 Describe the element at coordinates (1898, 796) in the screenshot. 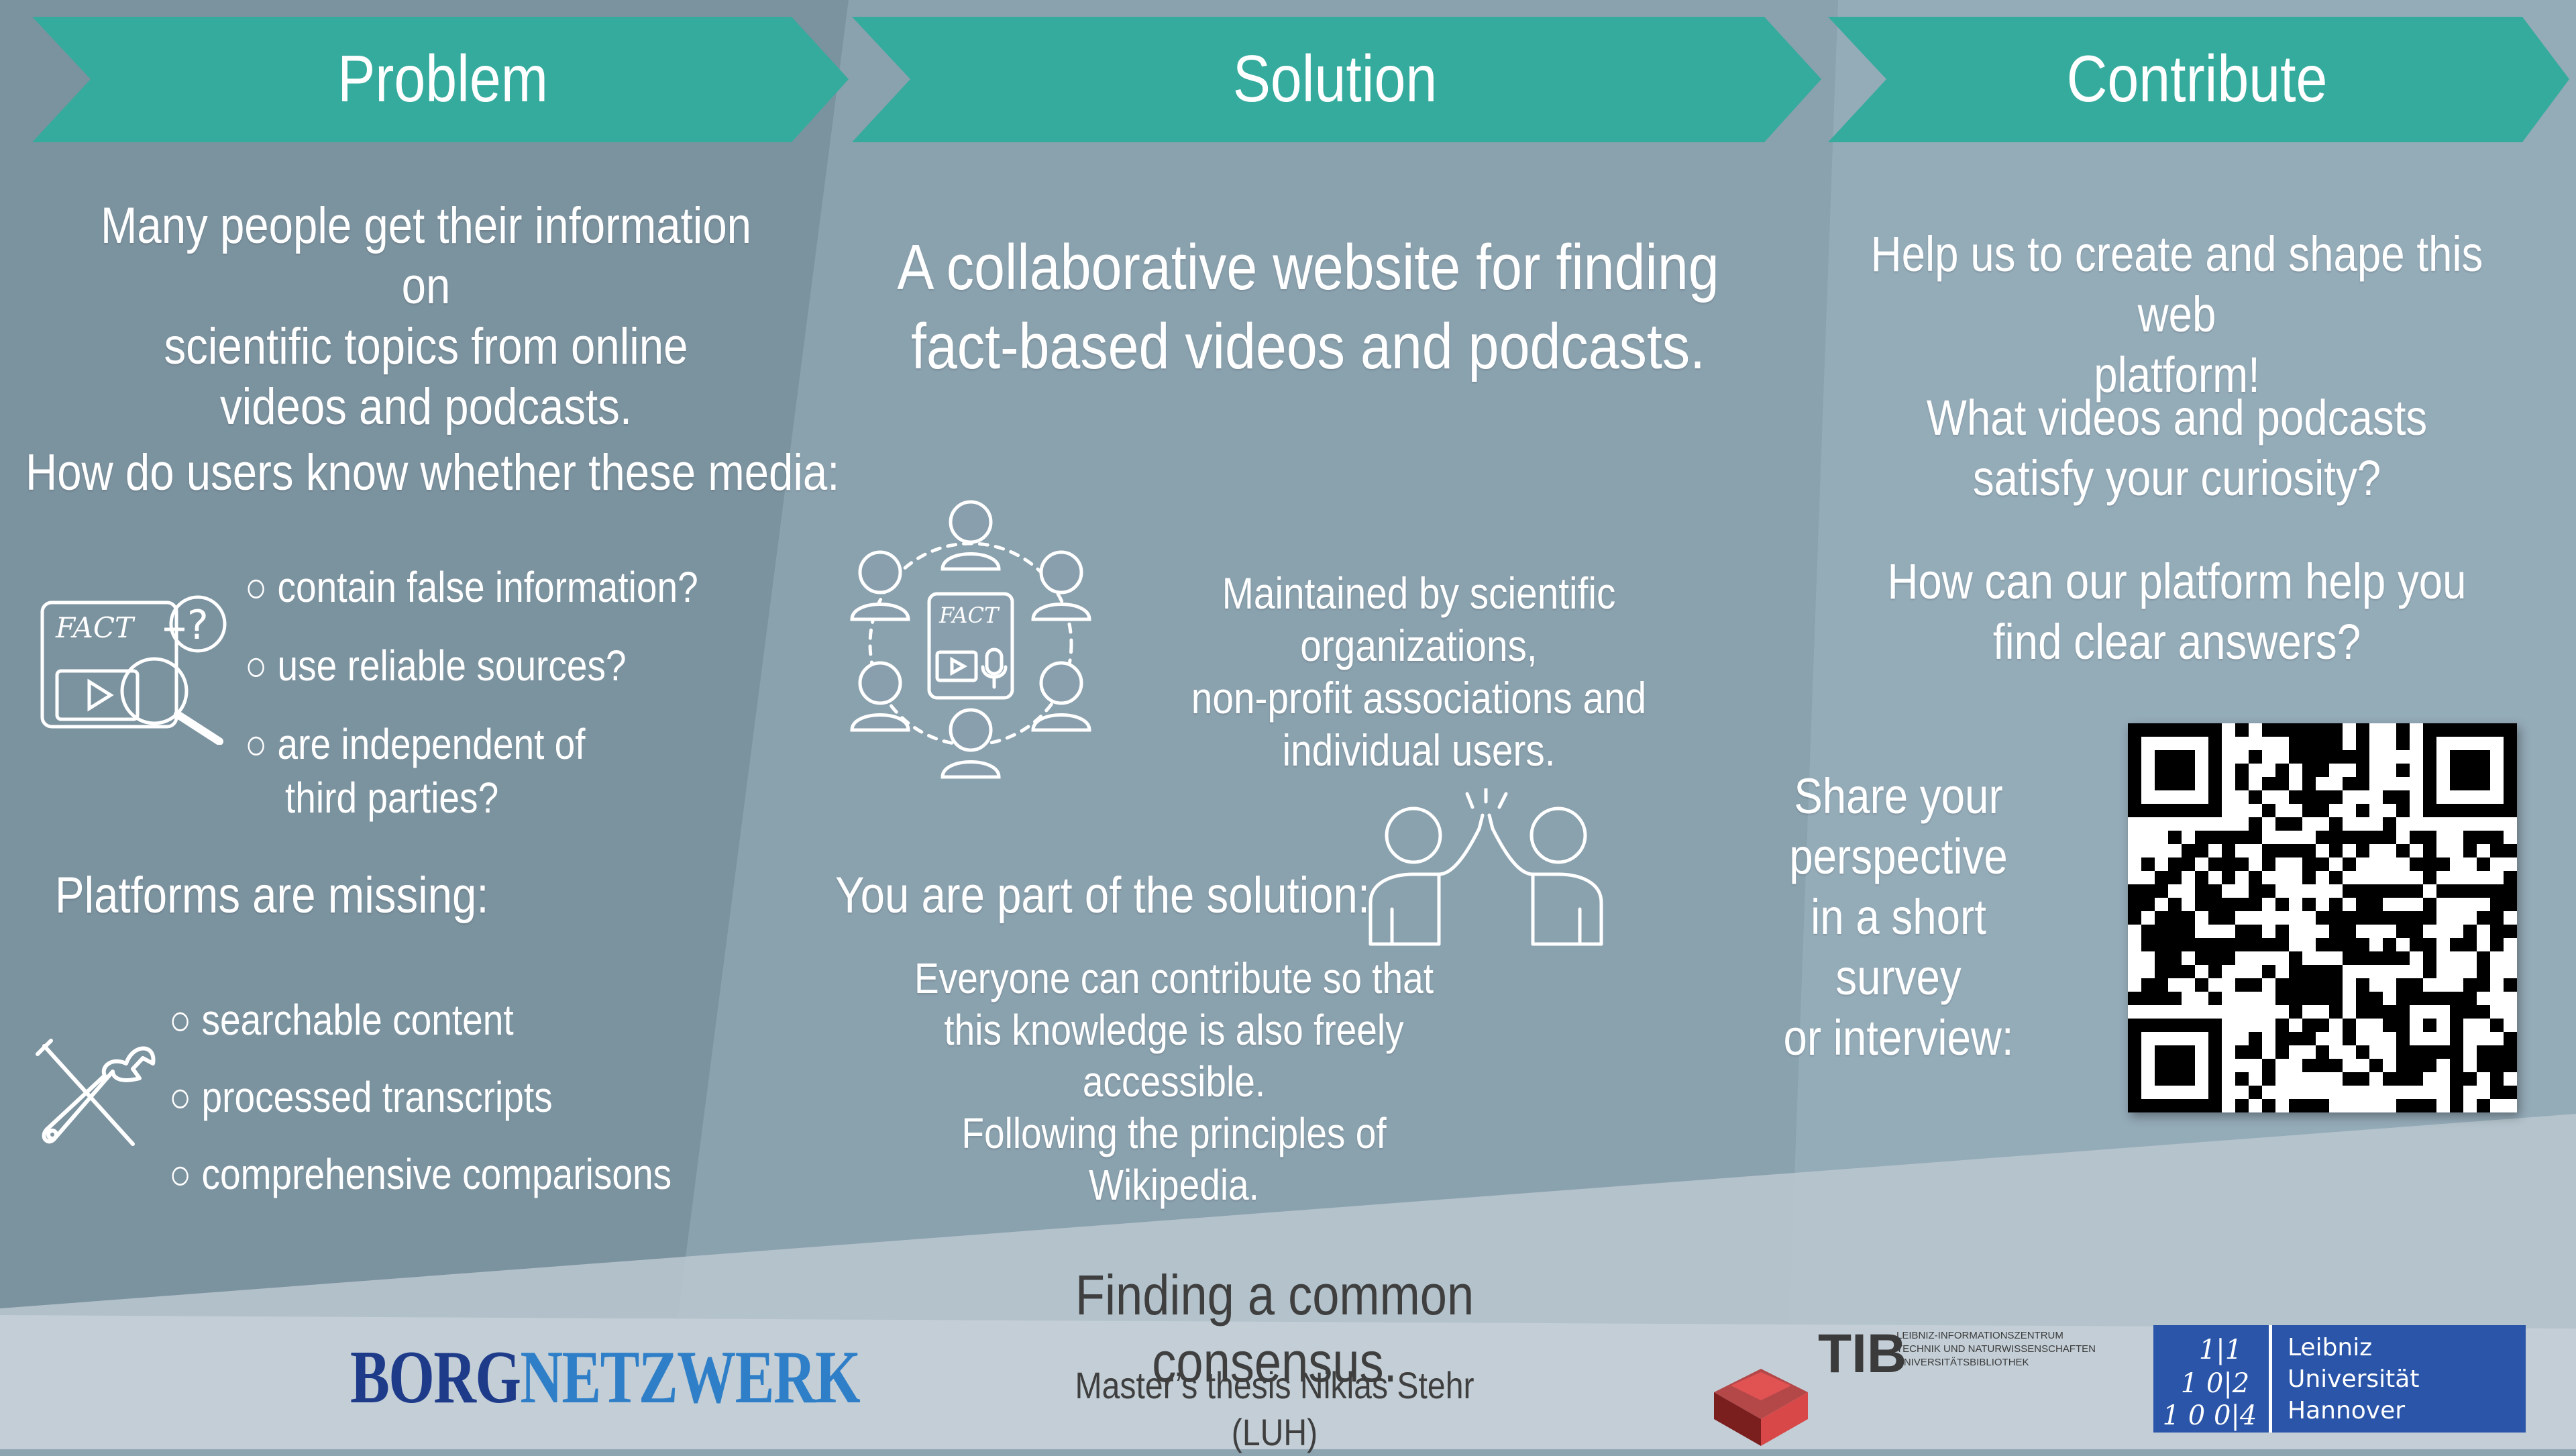

I see `share-line: Share your` at that location.